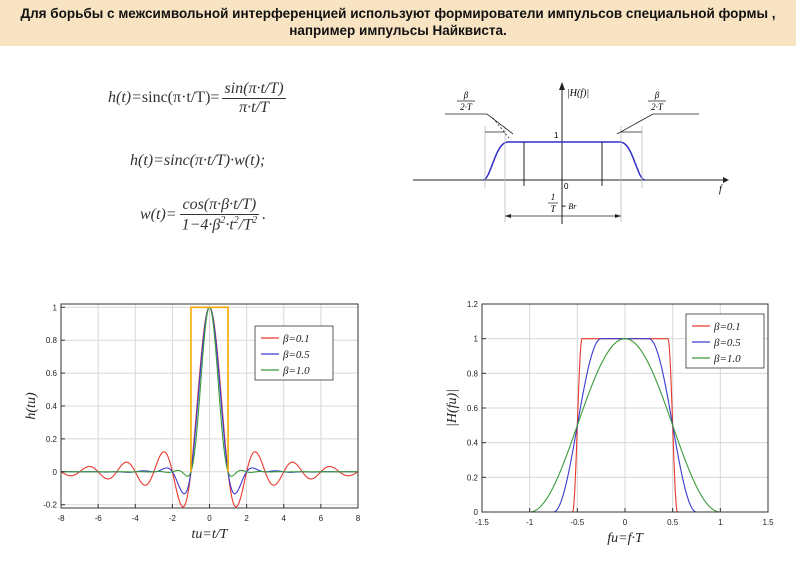 The image size is (796, 564). I want to click on formula-3-sup-1: 2, so click(223, 220).